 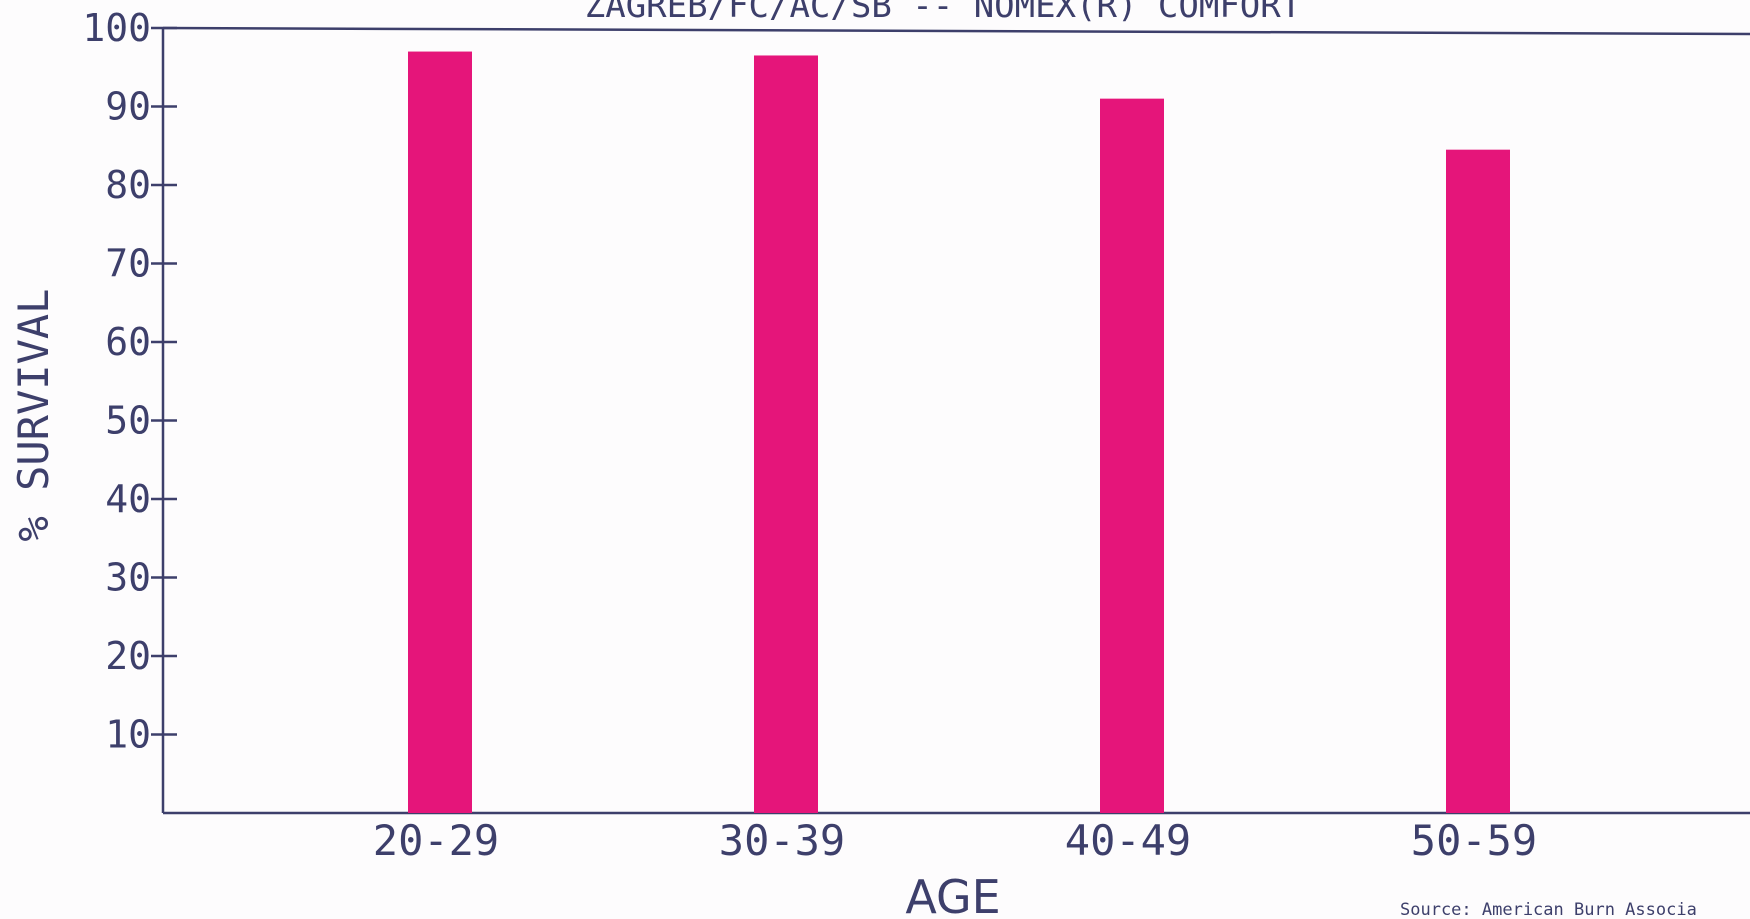 What do you see at coordinates (128, 342) in the screenshot?
I see `y-tick-label: 60` at bounding box center [128, 342].